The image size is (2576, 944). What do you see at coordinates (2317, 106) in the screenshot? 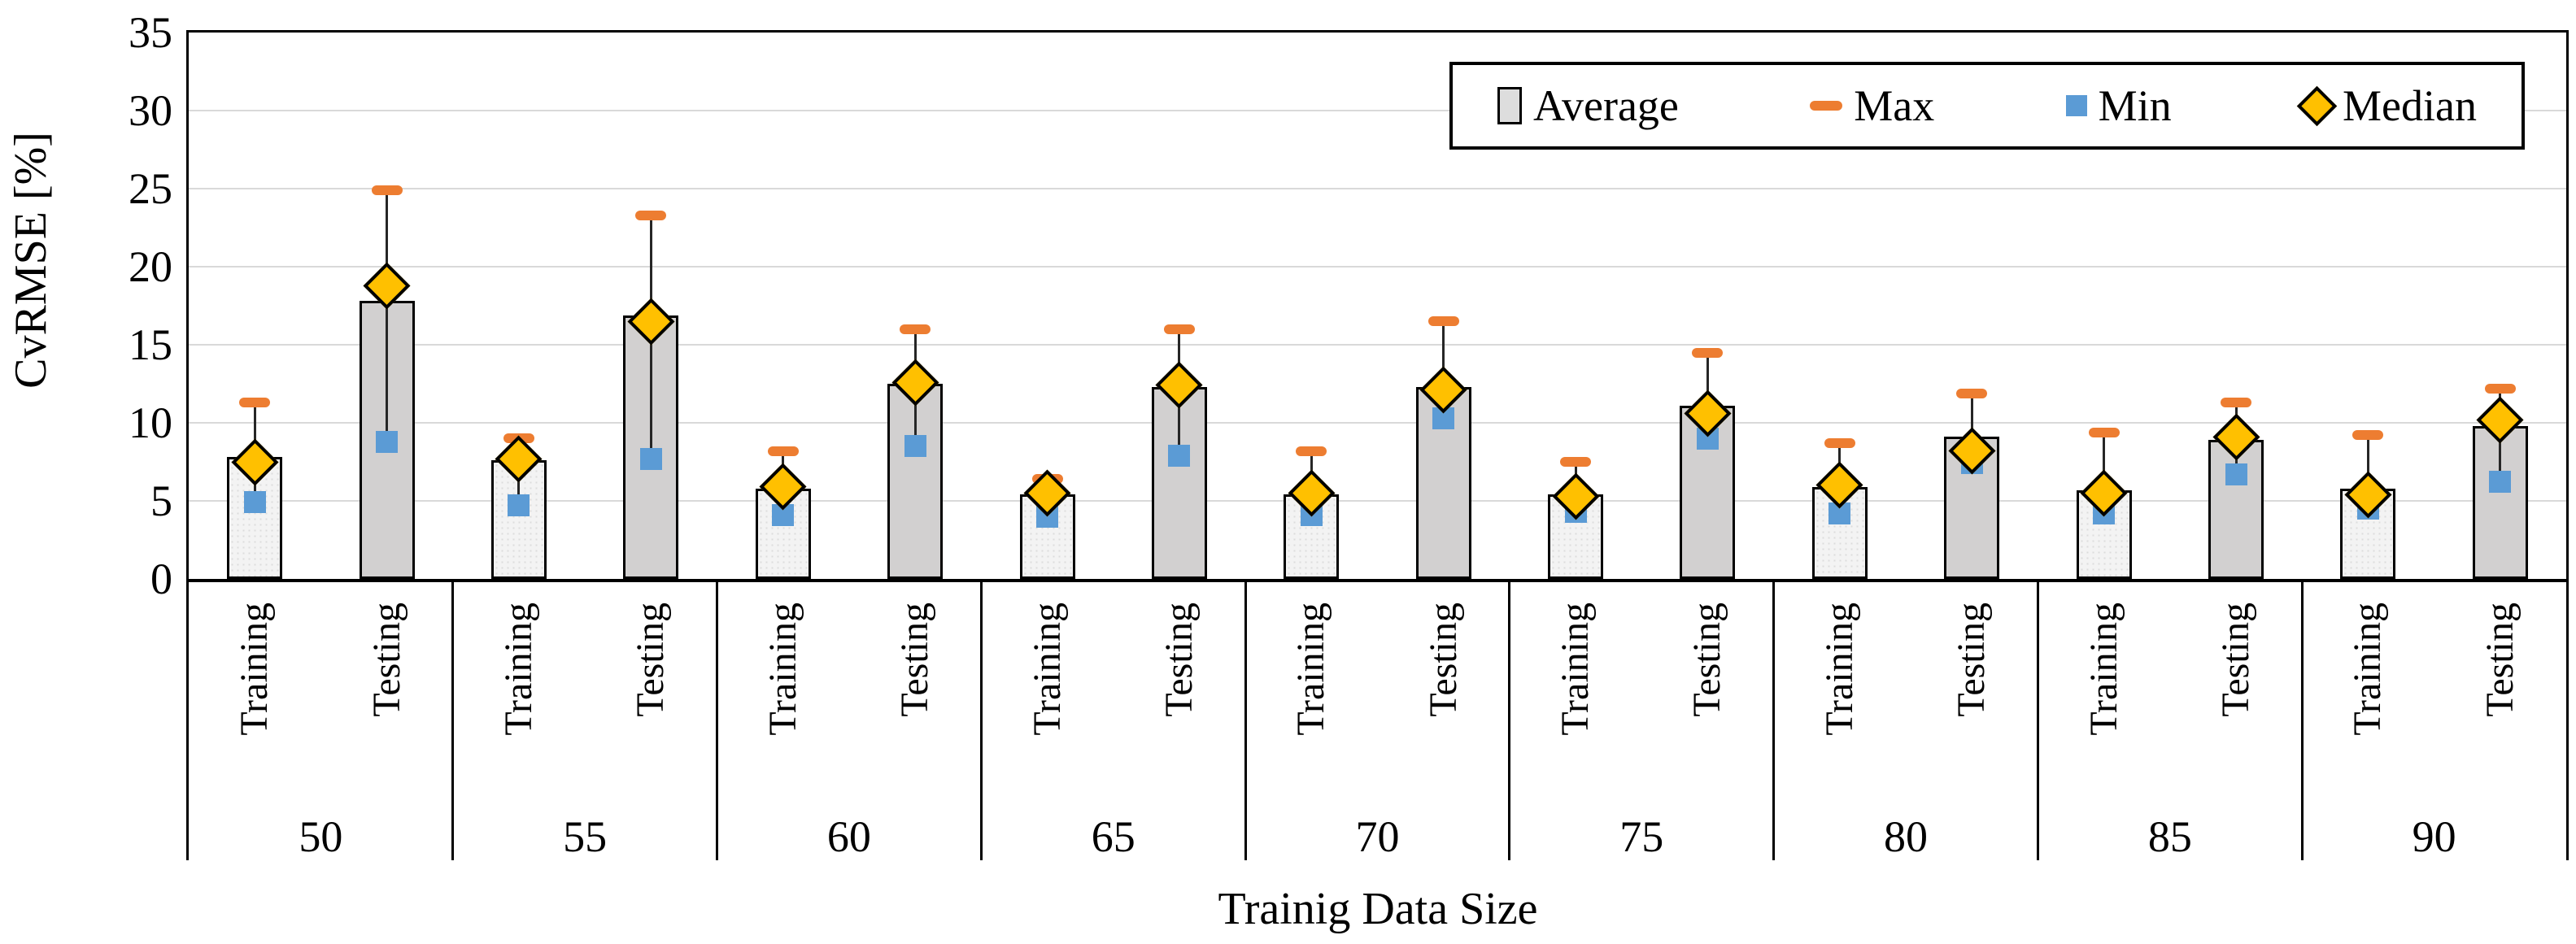
I see `median-diamond-icon` at bounding box center [2317, 106].